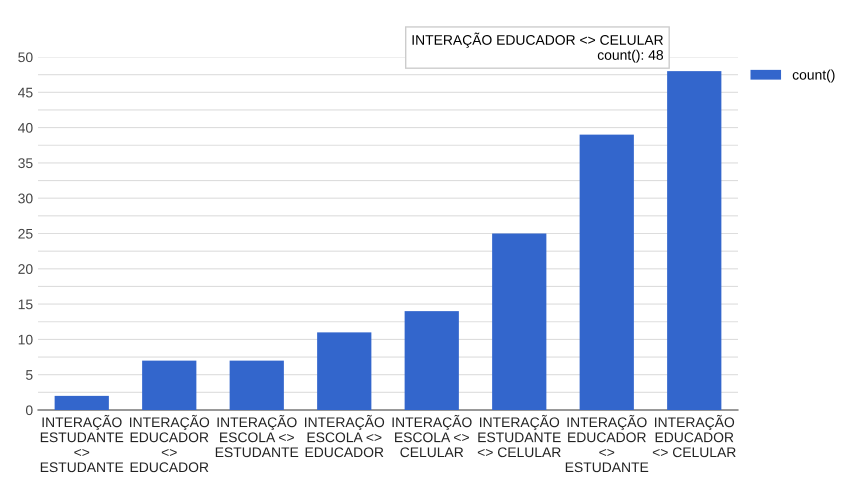  What do you see at coordinates (25, 163) in the screenshot?
I see `y-tick-label: 35` at bounding box center [25, 163].